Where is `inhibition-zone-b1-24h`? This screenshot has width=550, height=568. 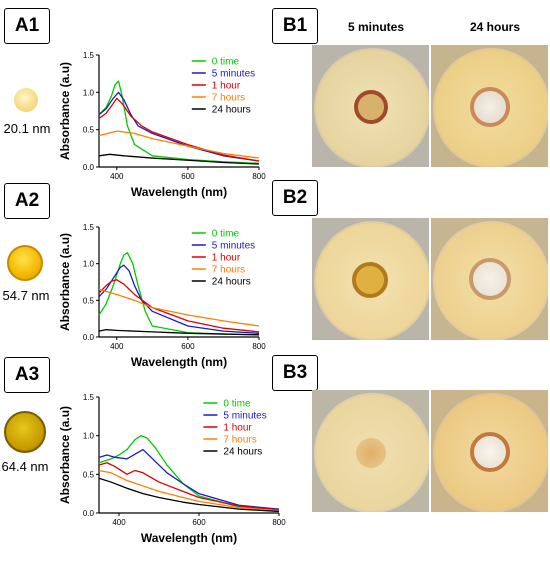 inhibition-zone-b1-24h is located at coordinates (490, 107).